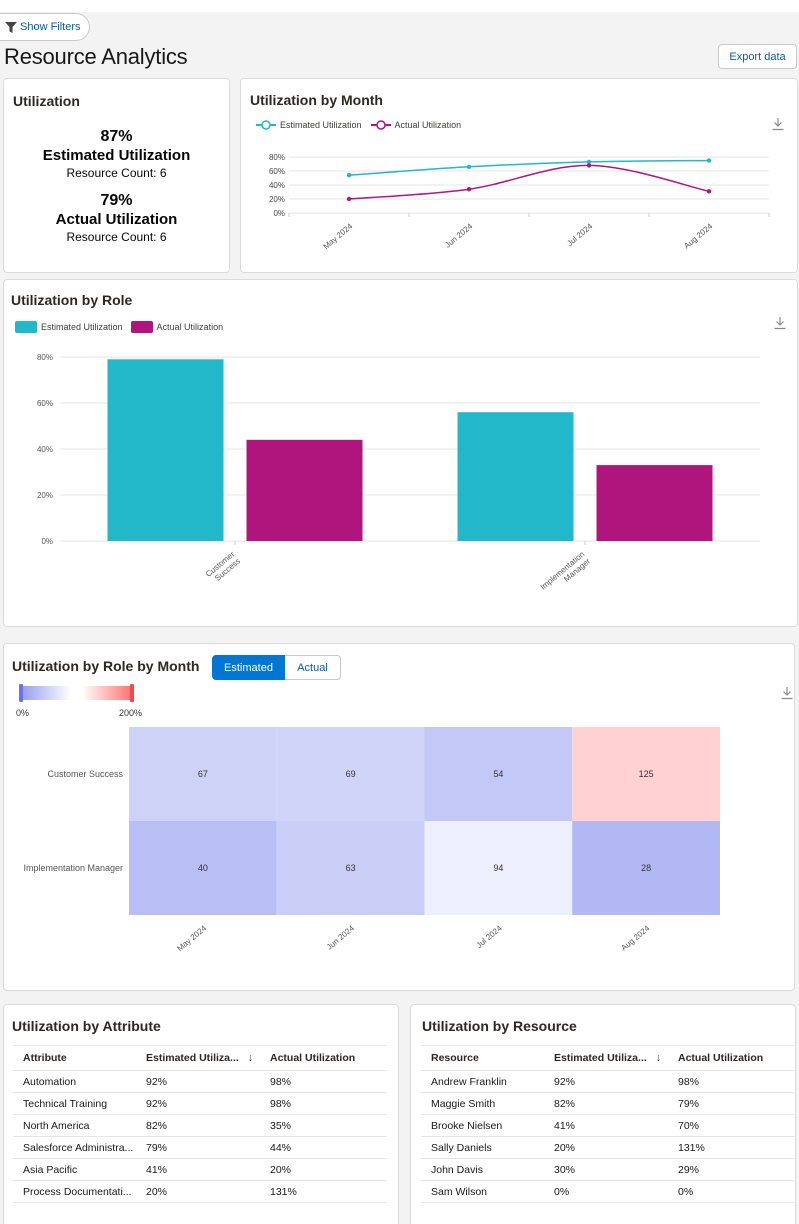 The image size is (799, 1224). What do you see at coordinates (116, 136) in the screenshot?
I see `estimated-kpi-value: 87%` at bounding box center [116, 136].